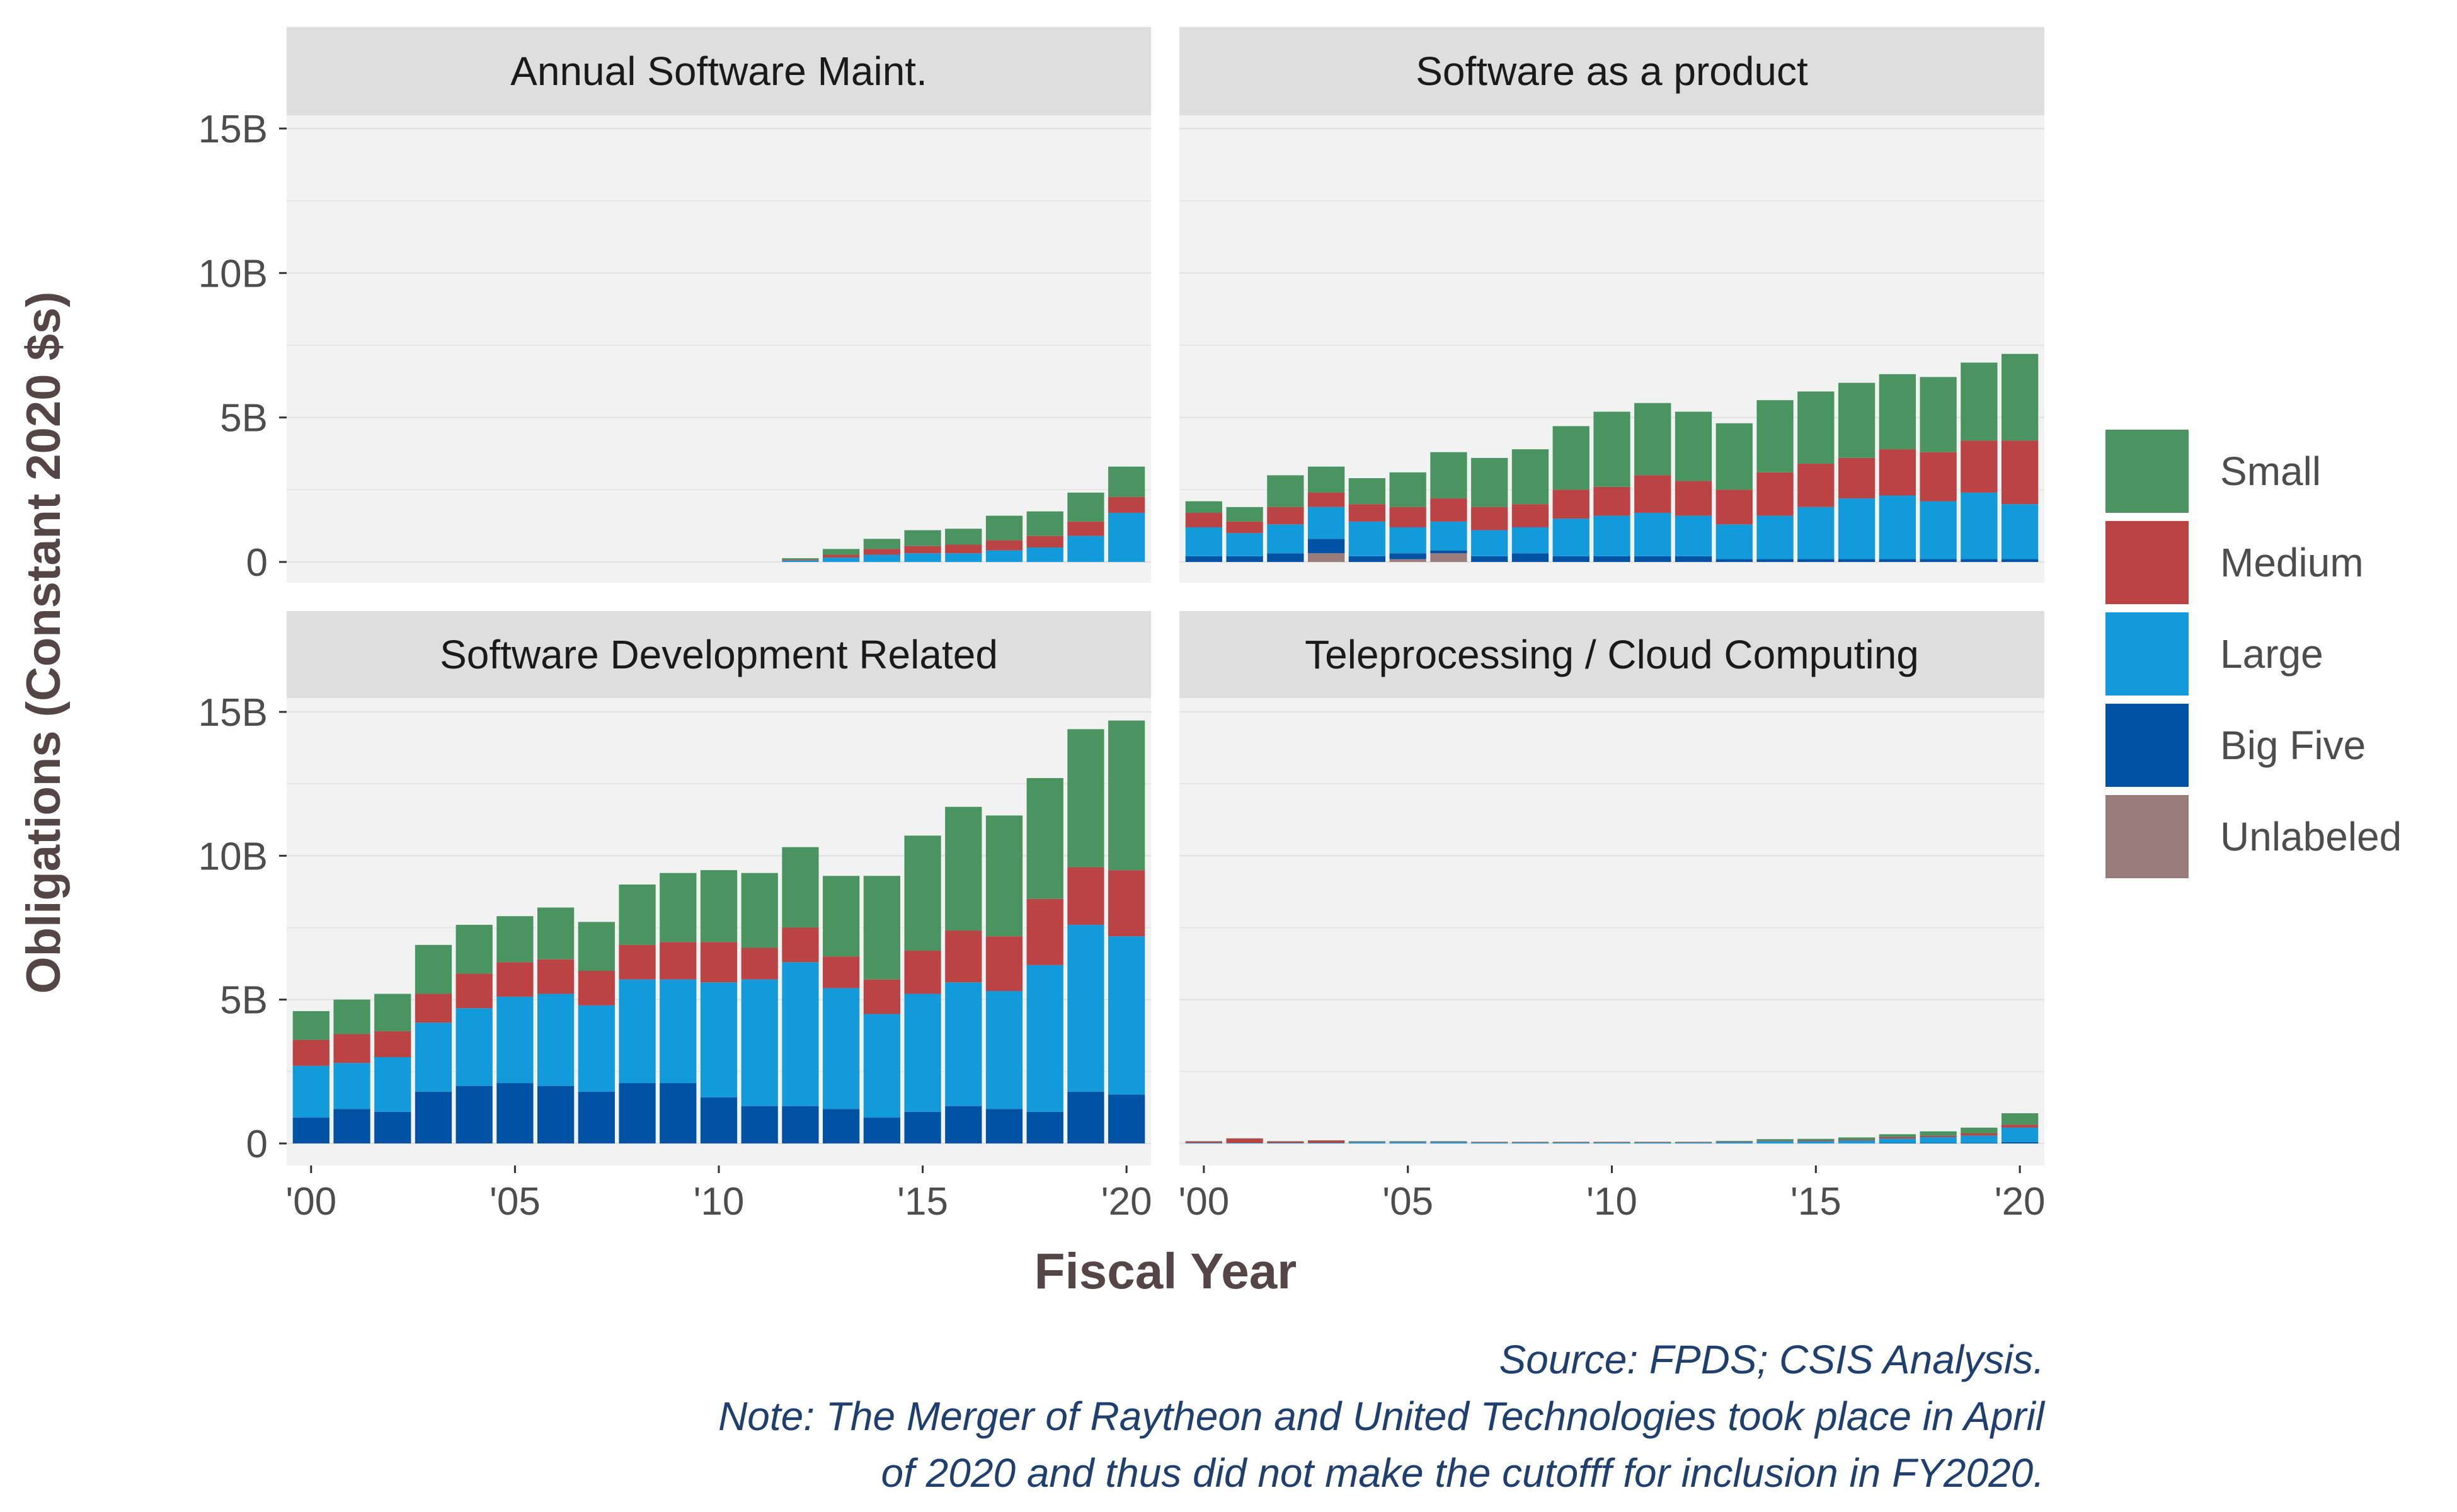  Describe the element at coordinates (2020, 1201) in the screenshot. I see `x-tick-label: '20` at that location.